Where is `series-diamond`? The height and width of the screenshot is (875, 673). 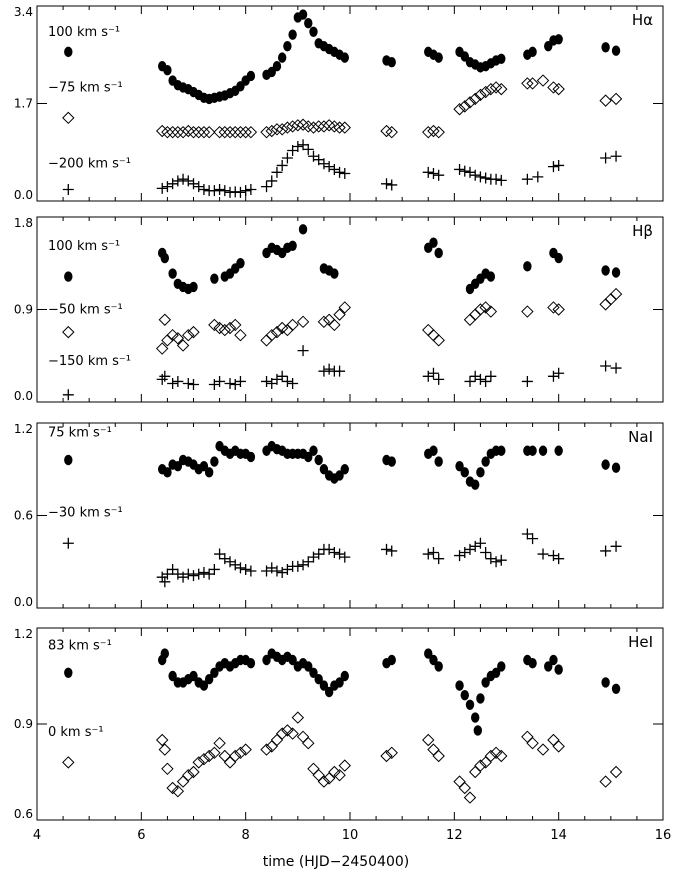
series-diamond is located at coordinates (342, 106).